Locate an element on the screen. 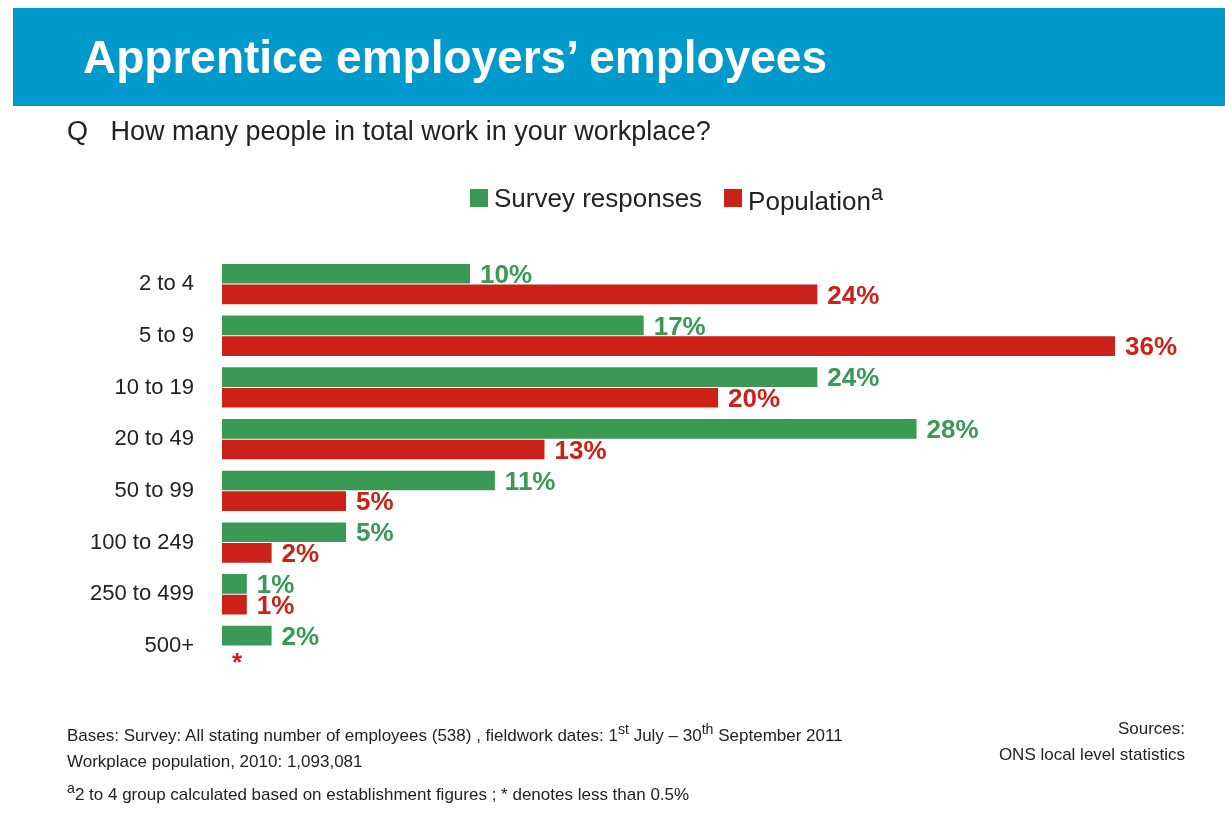 This screenshot has width=1225, height=821. y-tick-label: 500+ is located at coordinates (169, 645).